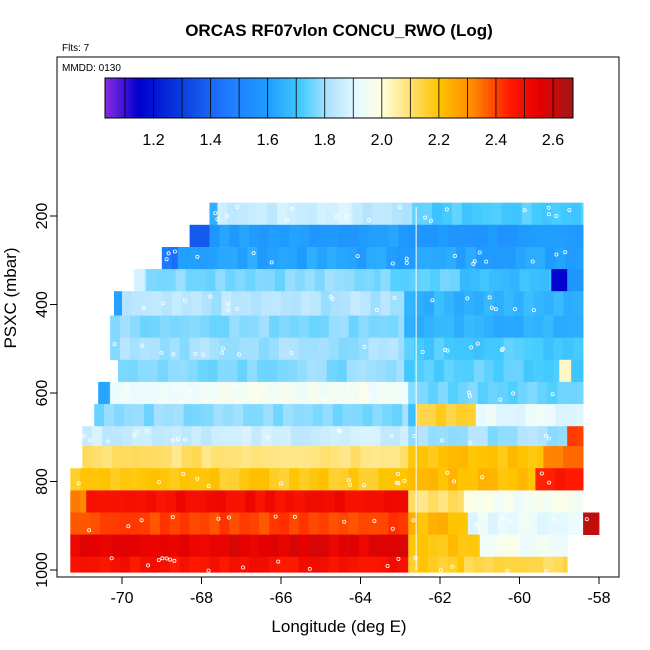  Describe the element at coordinates (280, 598) in the screenshot. I see `x-tick-label: -66` at that location.